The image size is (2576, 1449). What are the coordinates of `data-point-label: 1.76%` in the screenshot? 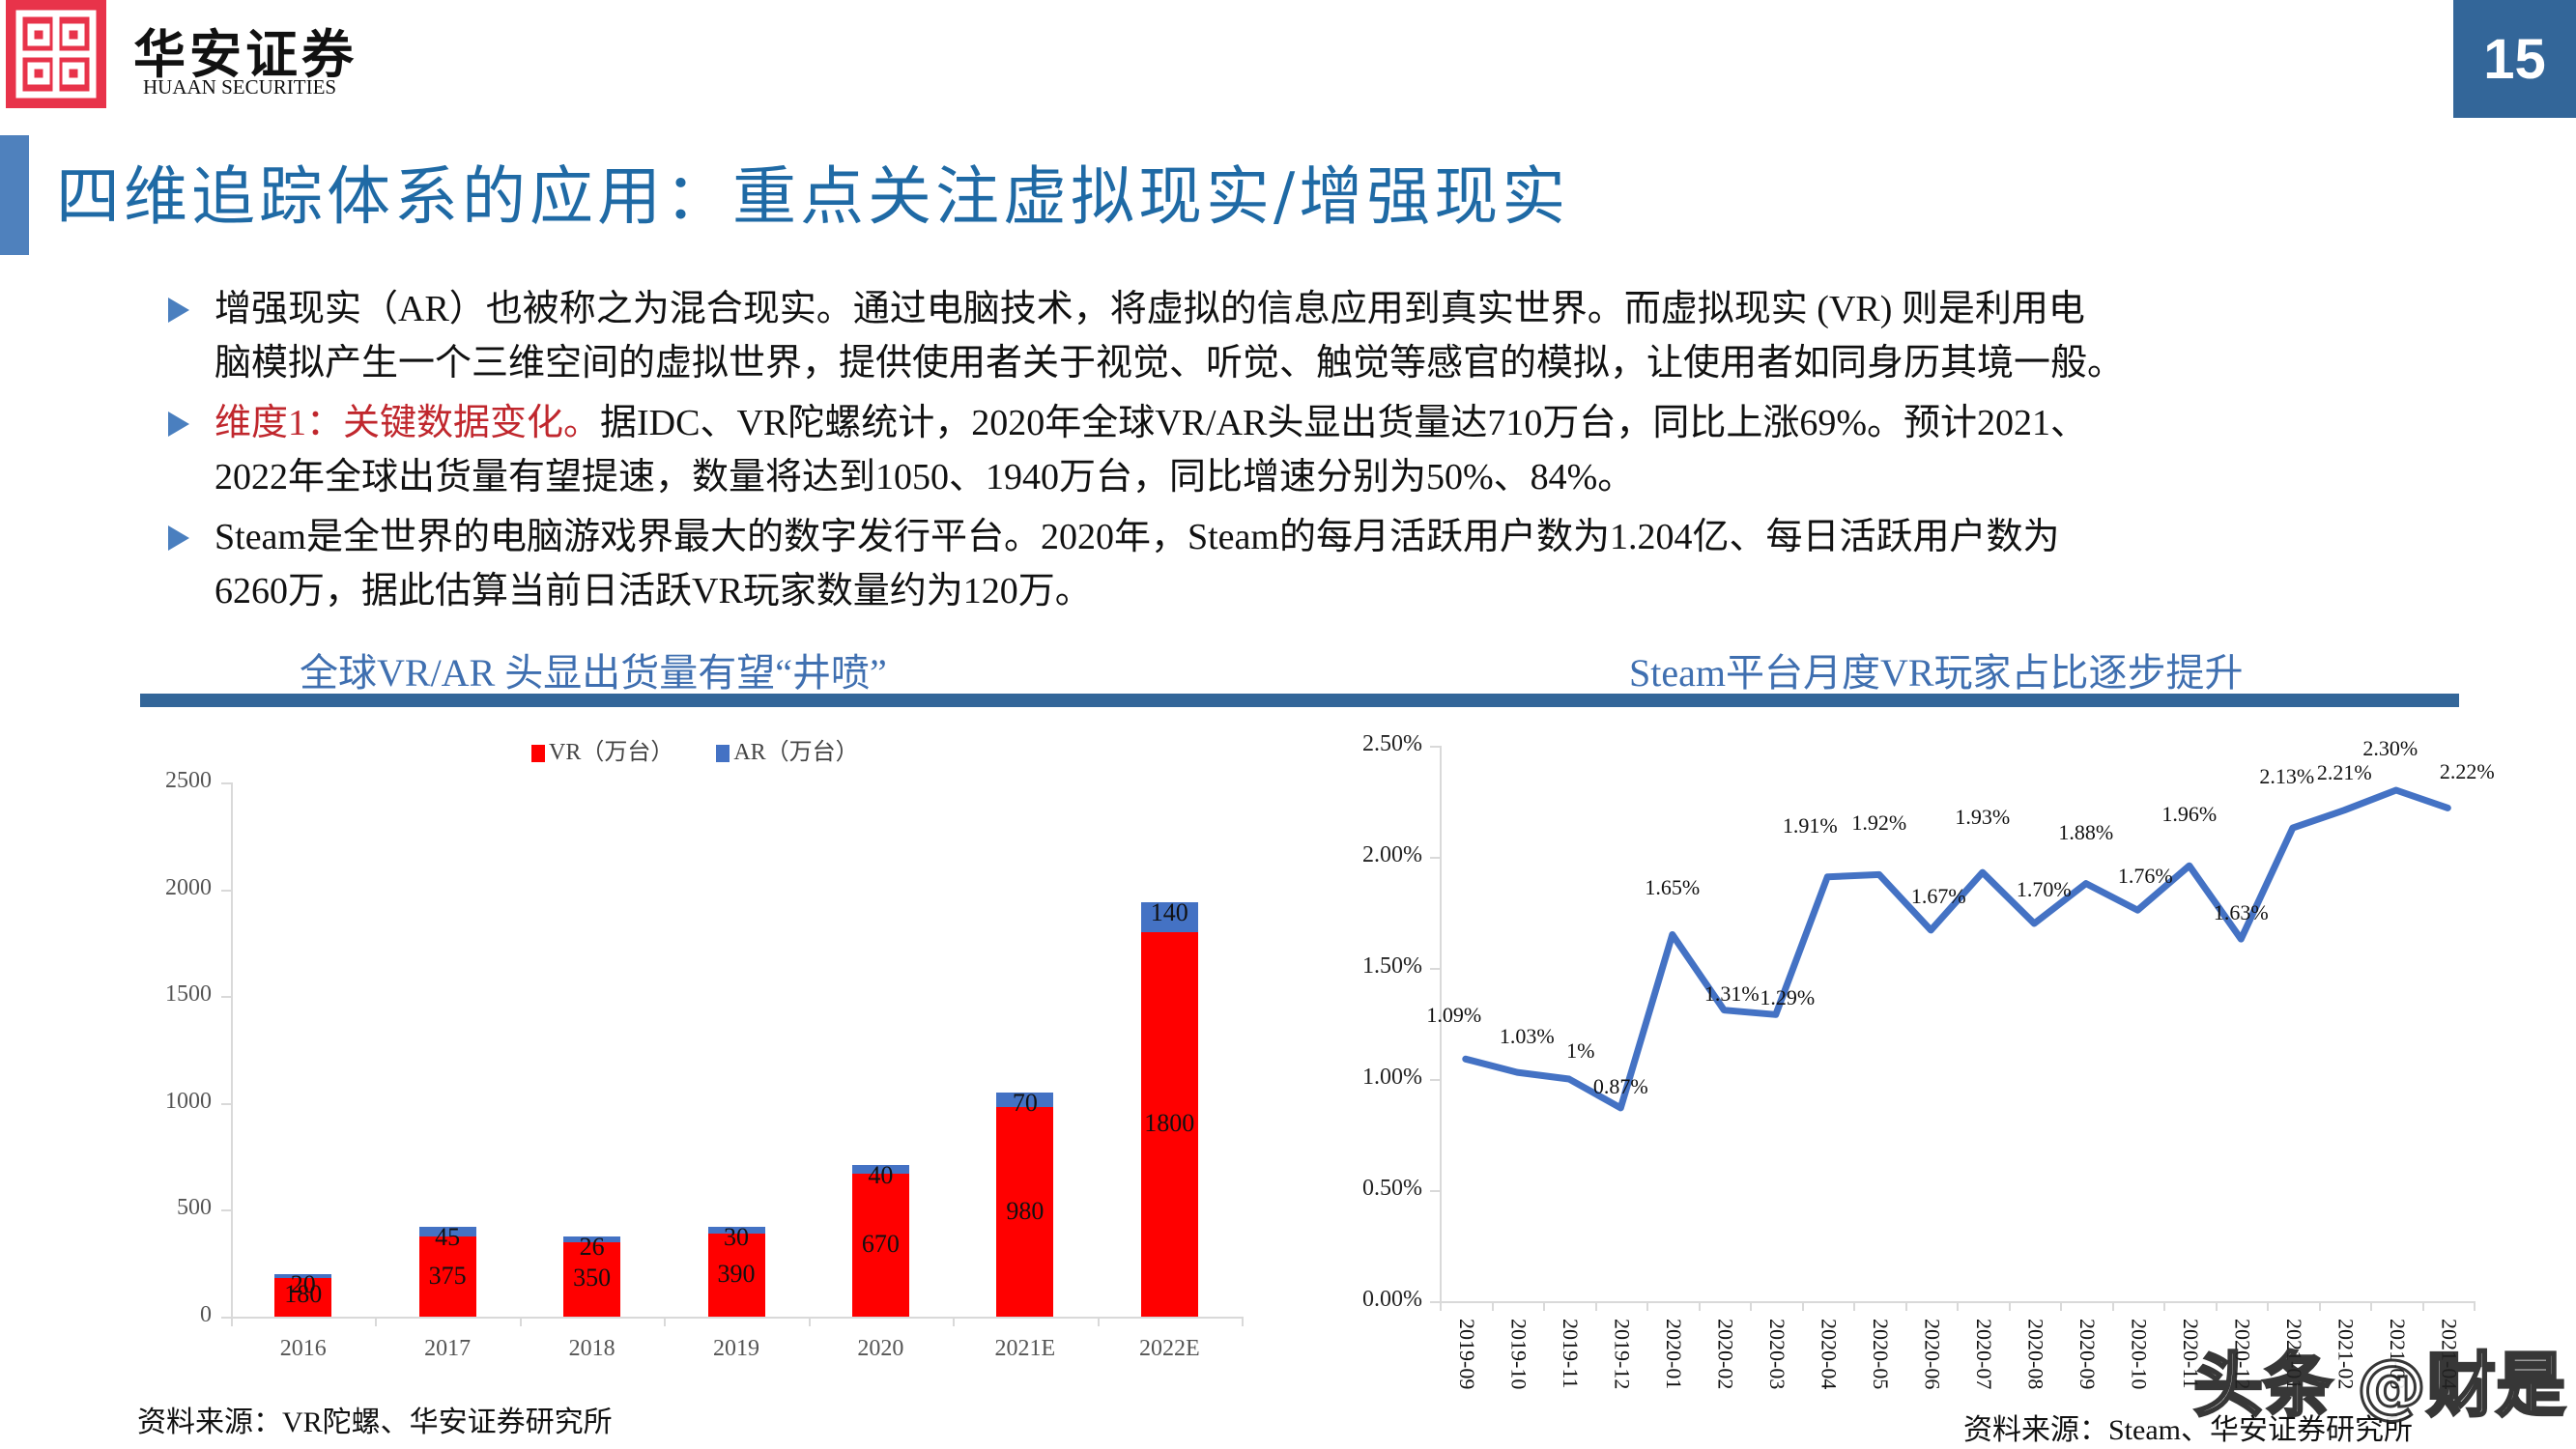 It's located at (2145, 876).